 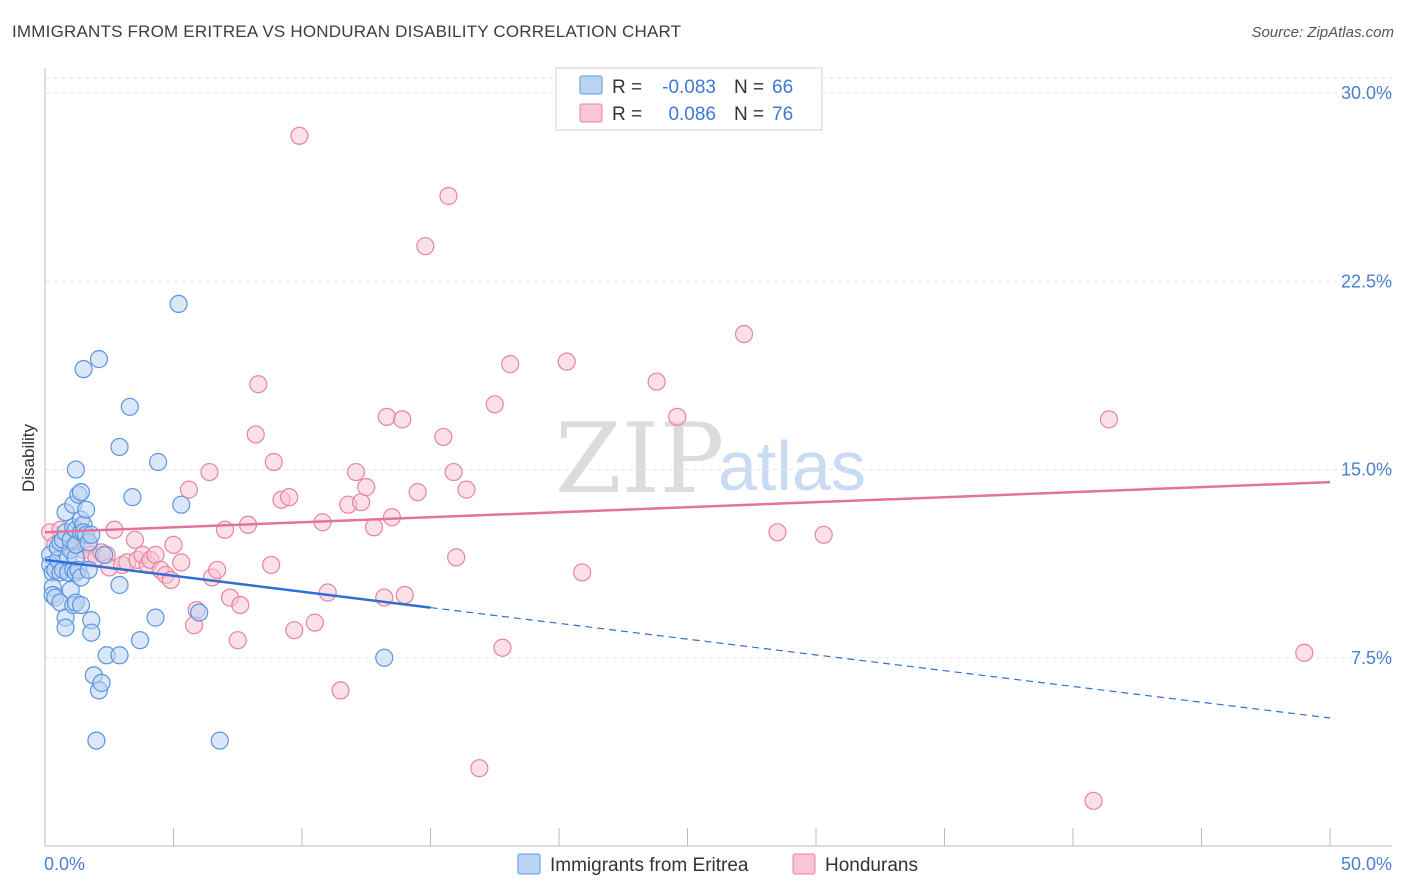 What do you see at coordinates (689, 87) in the screenshot?
I see `stats-legend-r-value-eritrea: -0.083` at bounding box center [689, 87].